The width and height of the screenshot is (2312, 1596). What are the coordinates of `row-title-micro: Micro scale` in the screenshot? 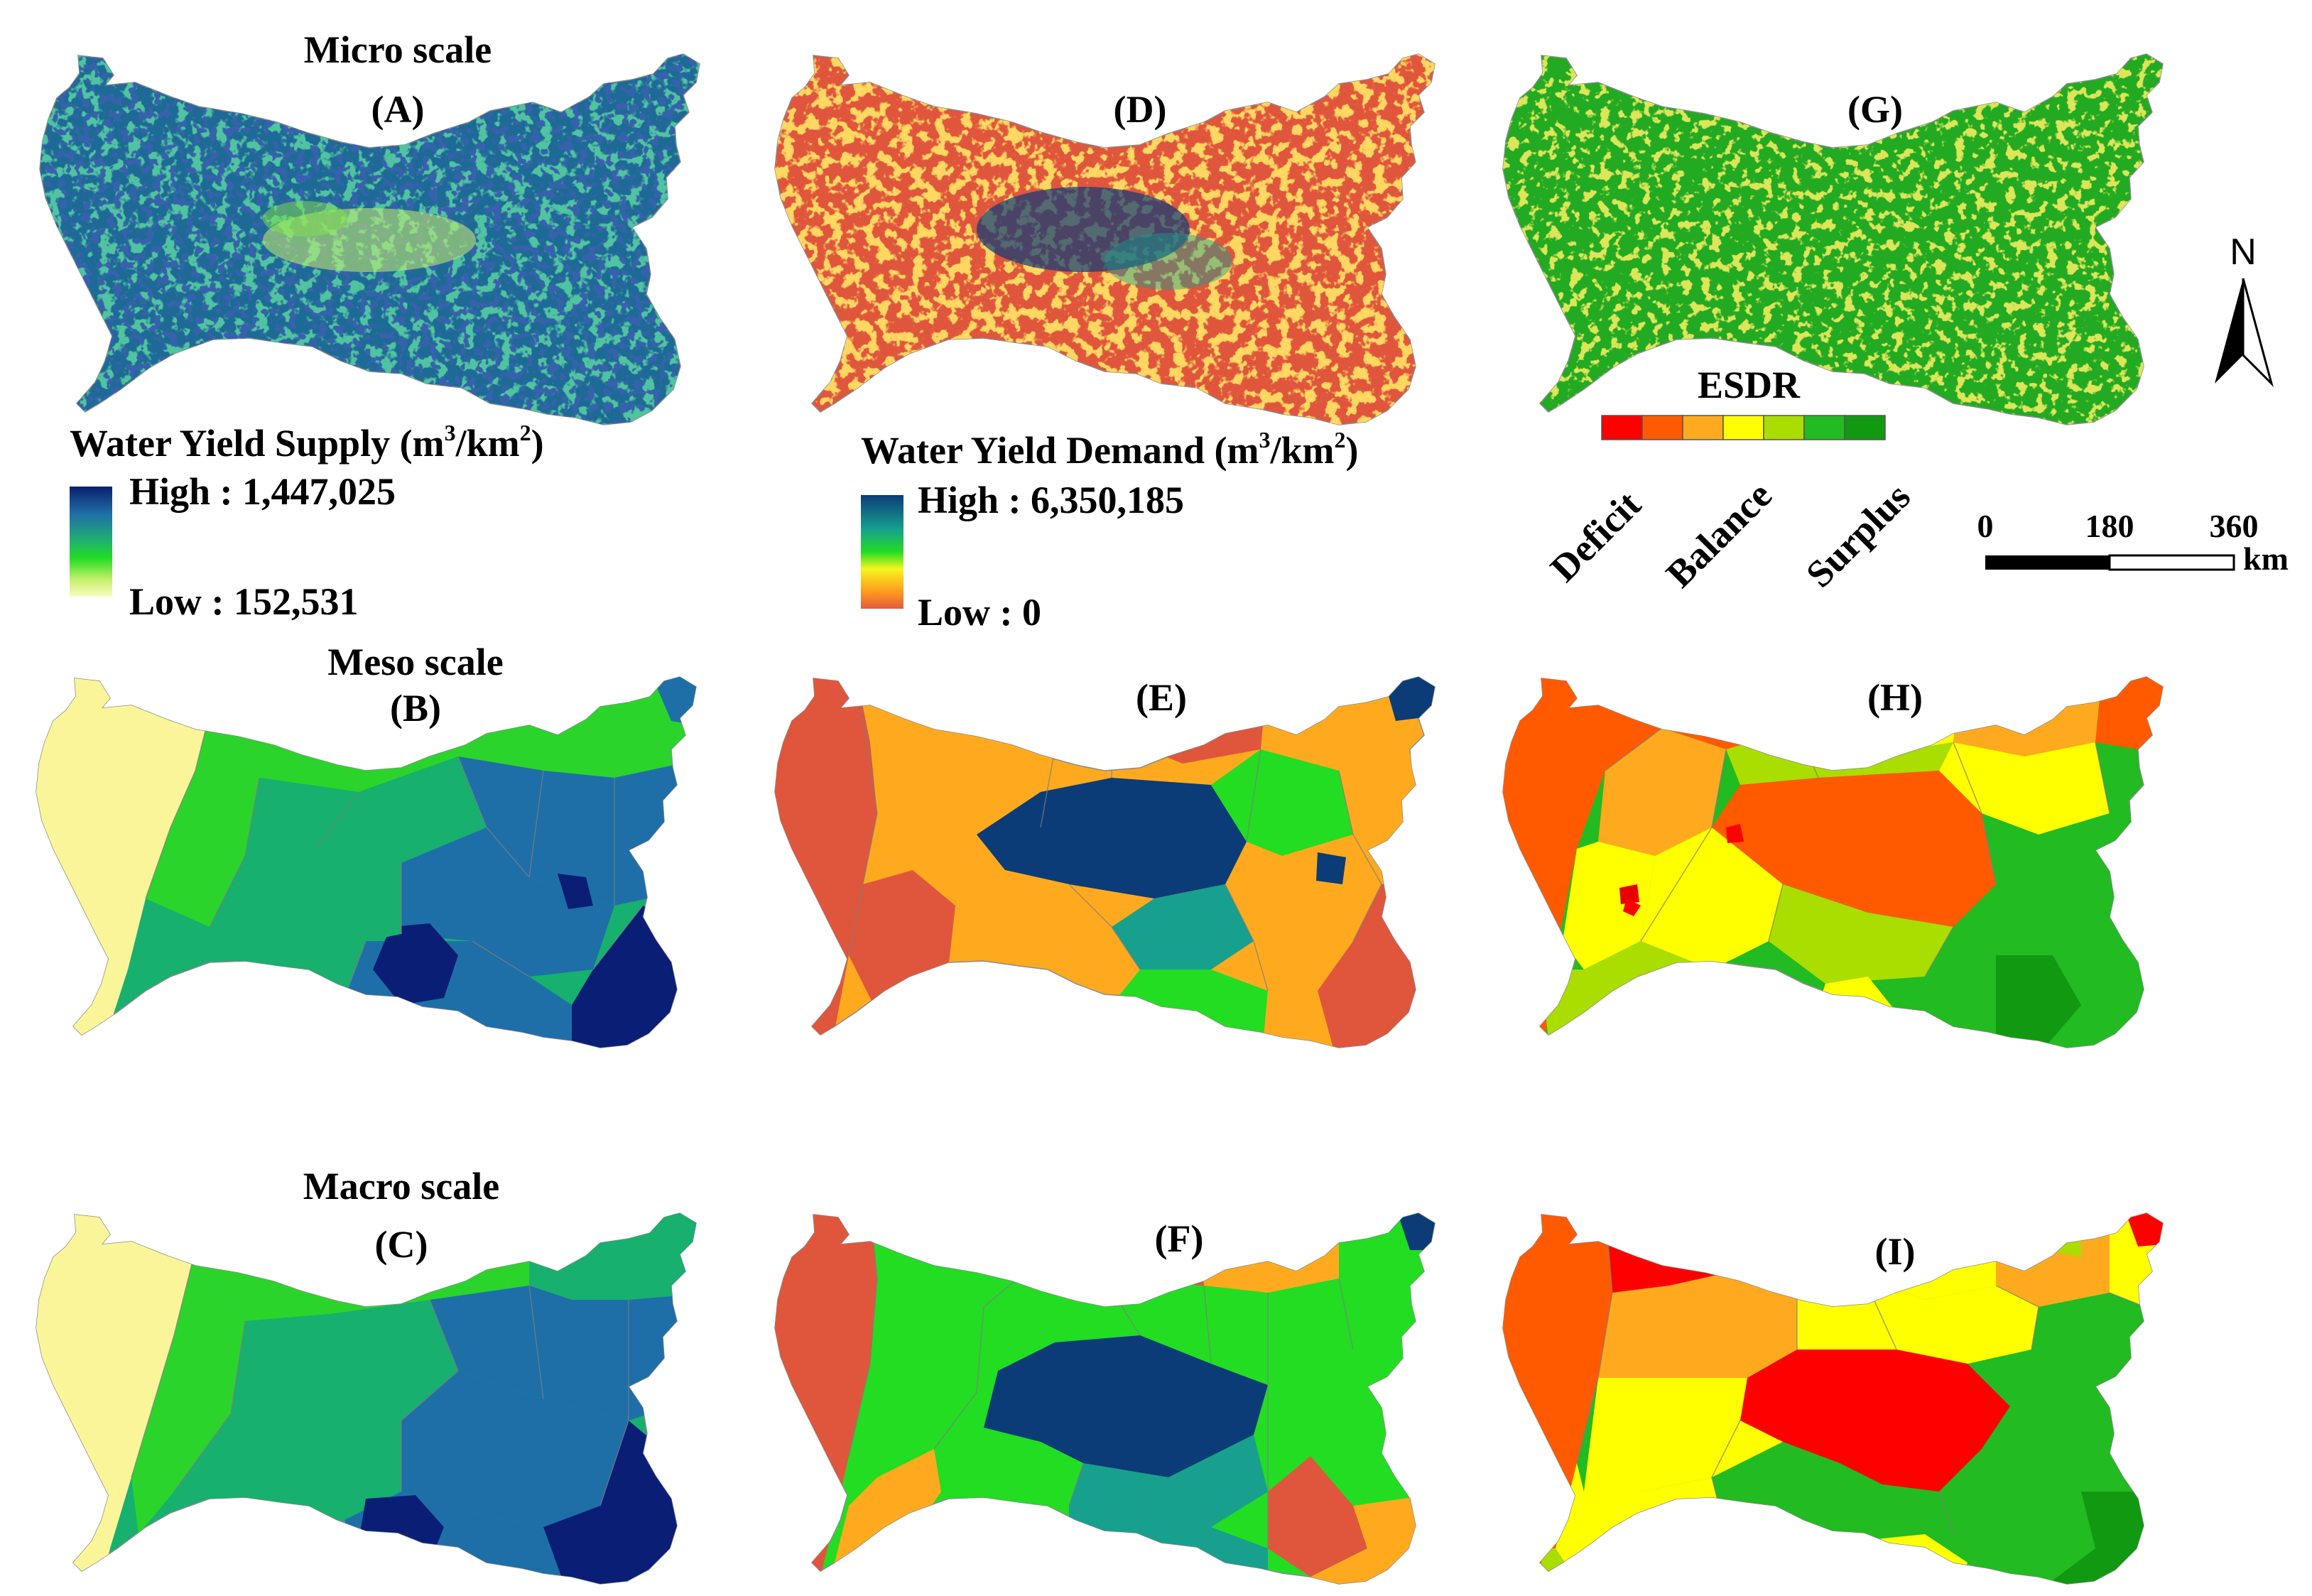 It's located at (398, 50).